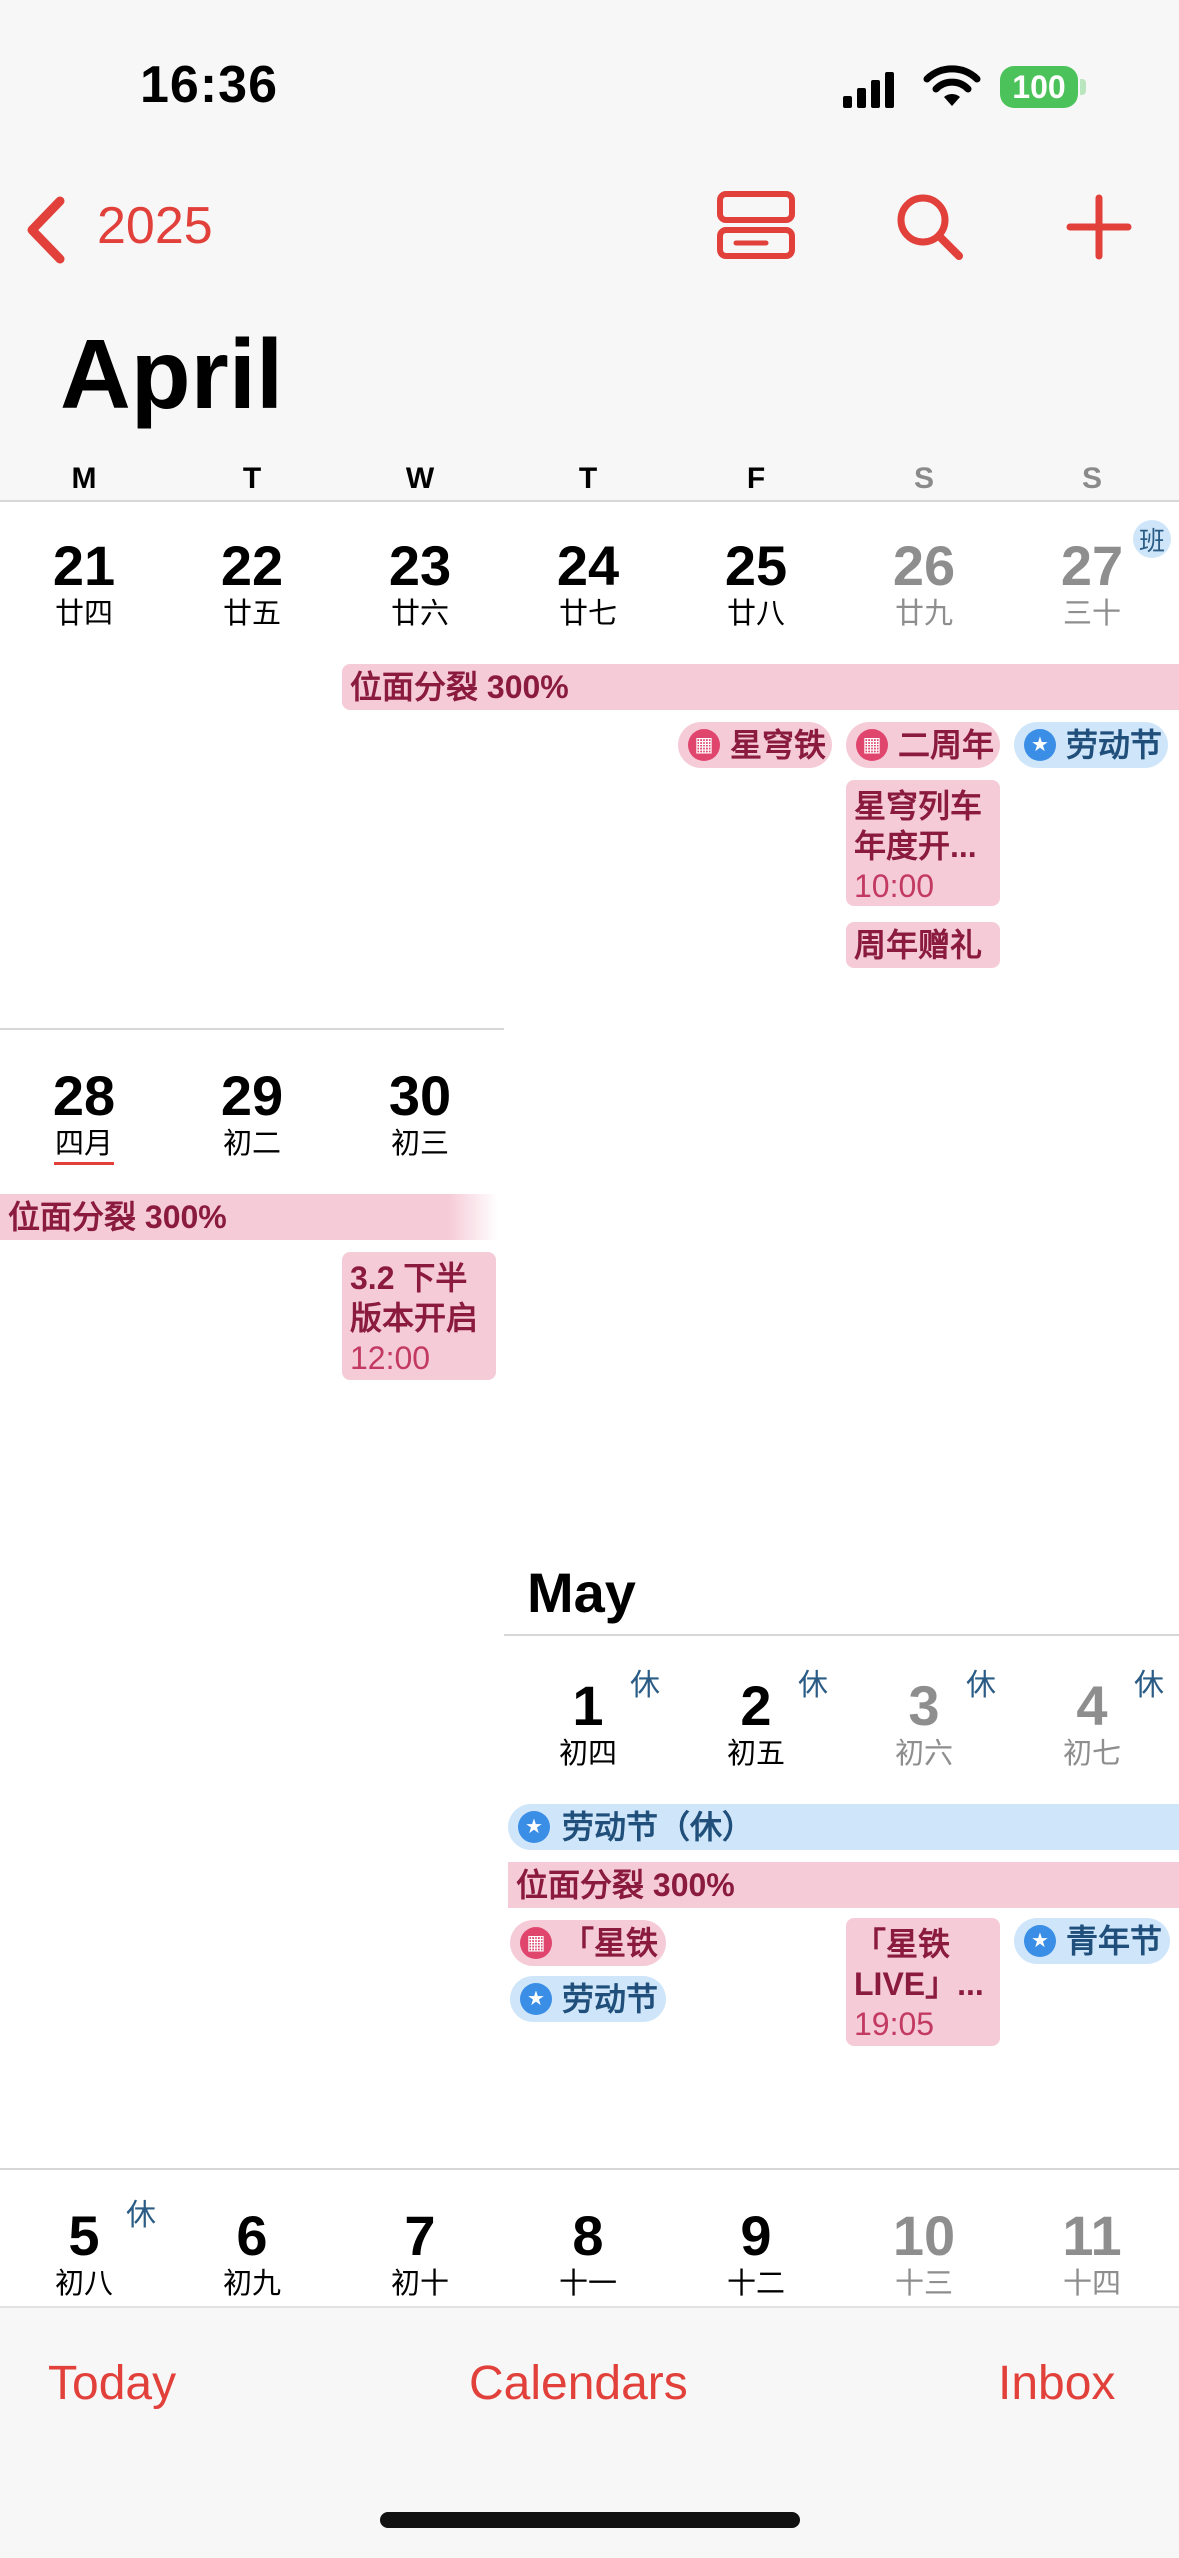 The height and width of the screenshot is (2558, 1179). I want to click on event-pill-star-rail: ▦ 星穹铁, so click(755, 745).